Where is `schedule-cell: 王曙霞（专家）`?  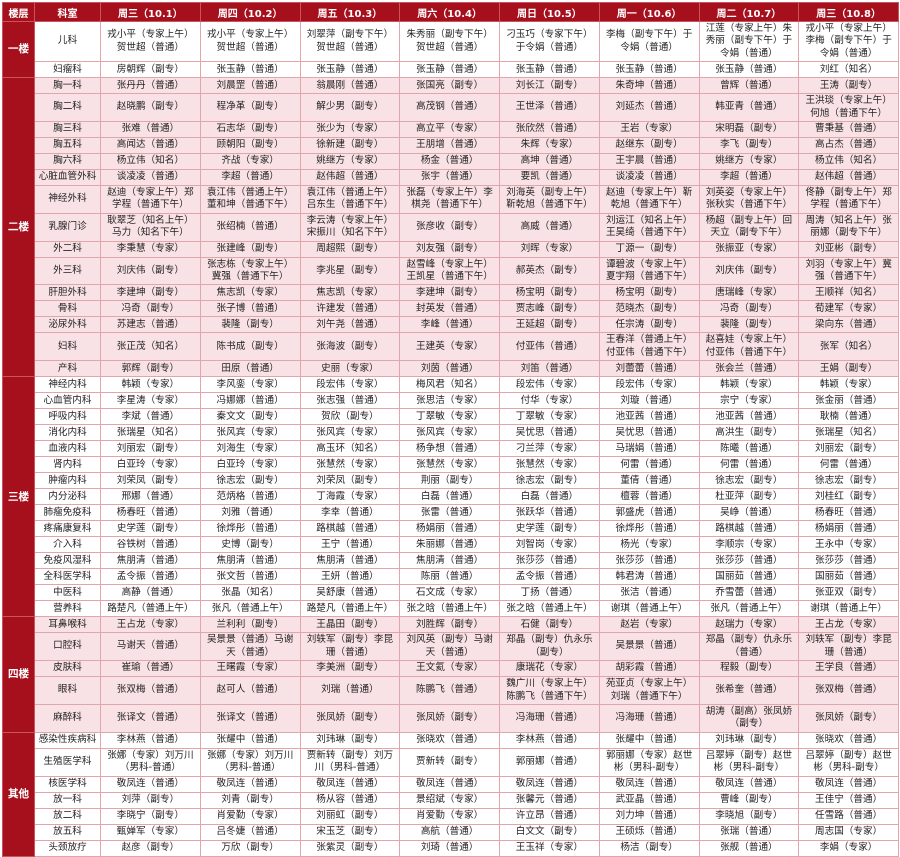 schedule-cell: 王曙霞（专家） is located at coordinates (250, 669).